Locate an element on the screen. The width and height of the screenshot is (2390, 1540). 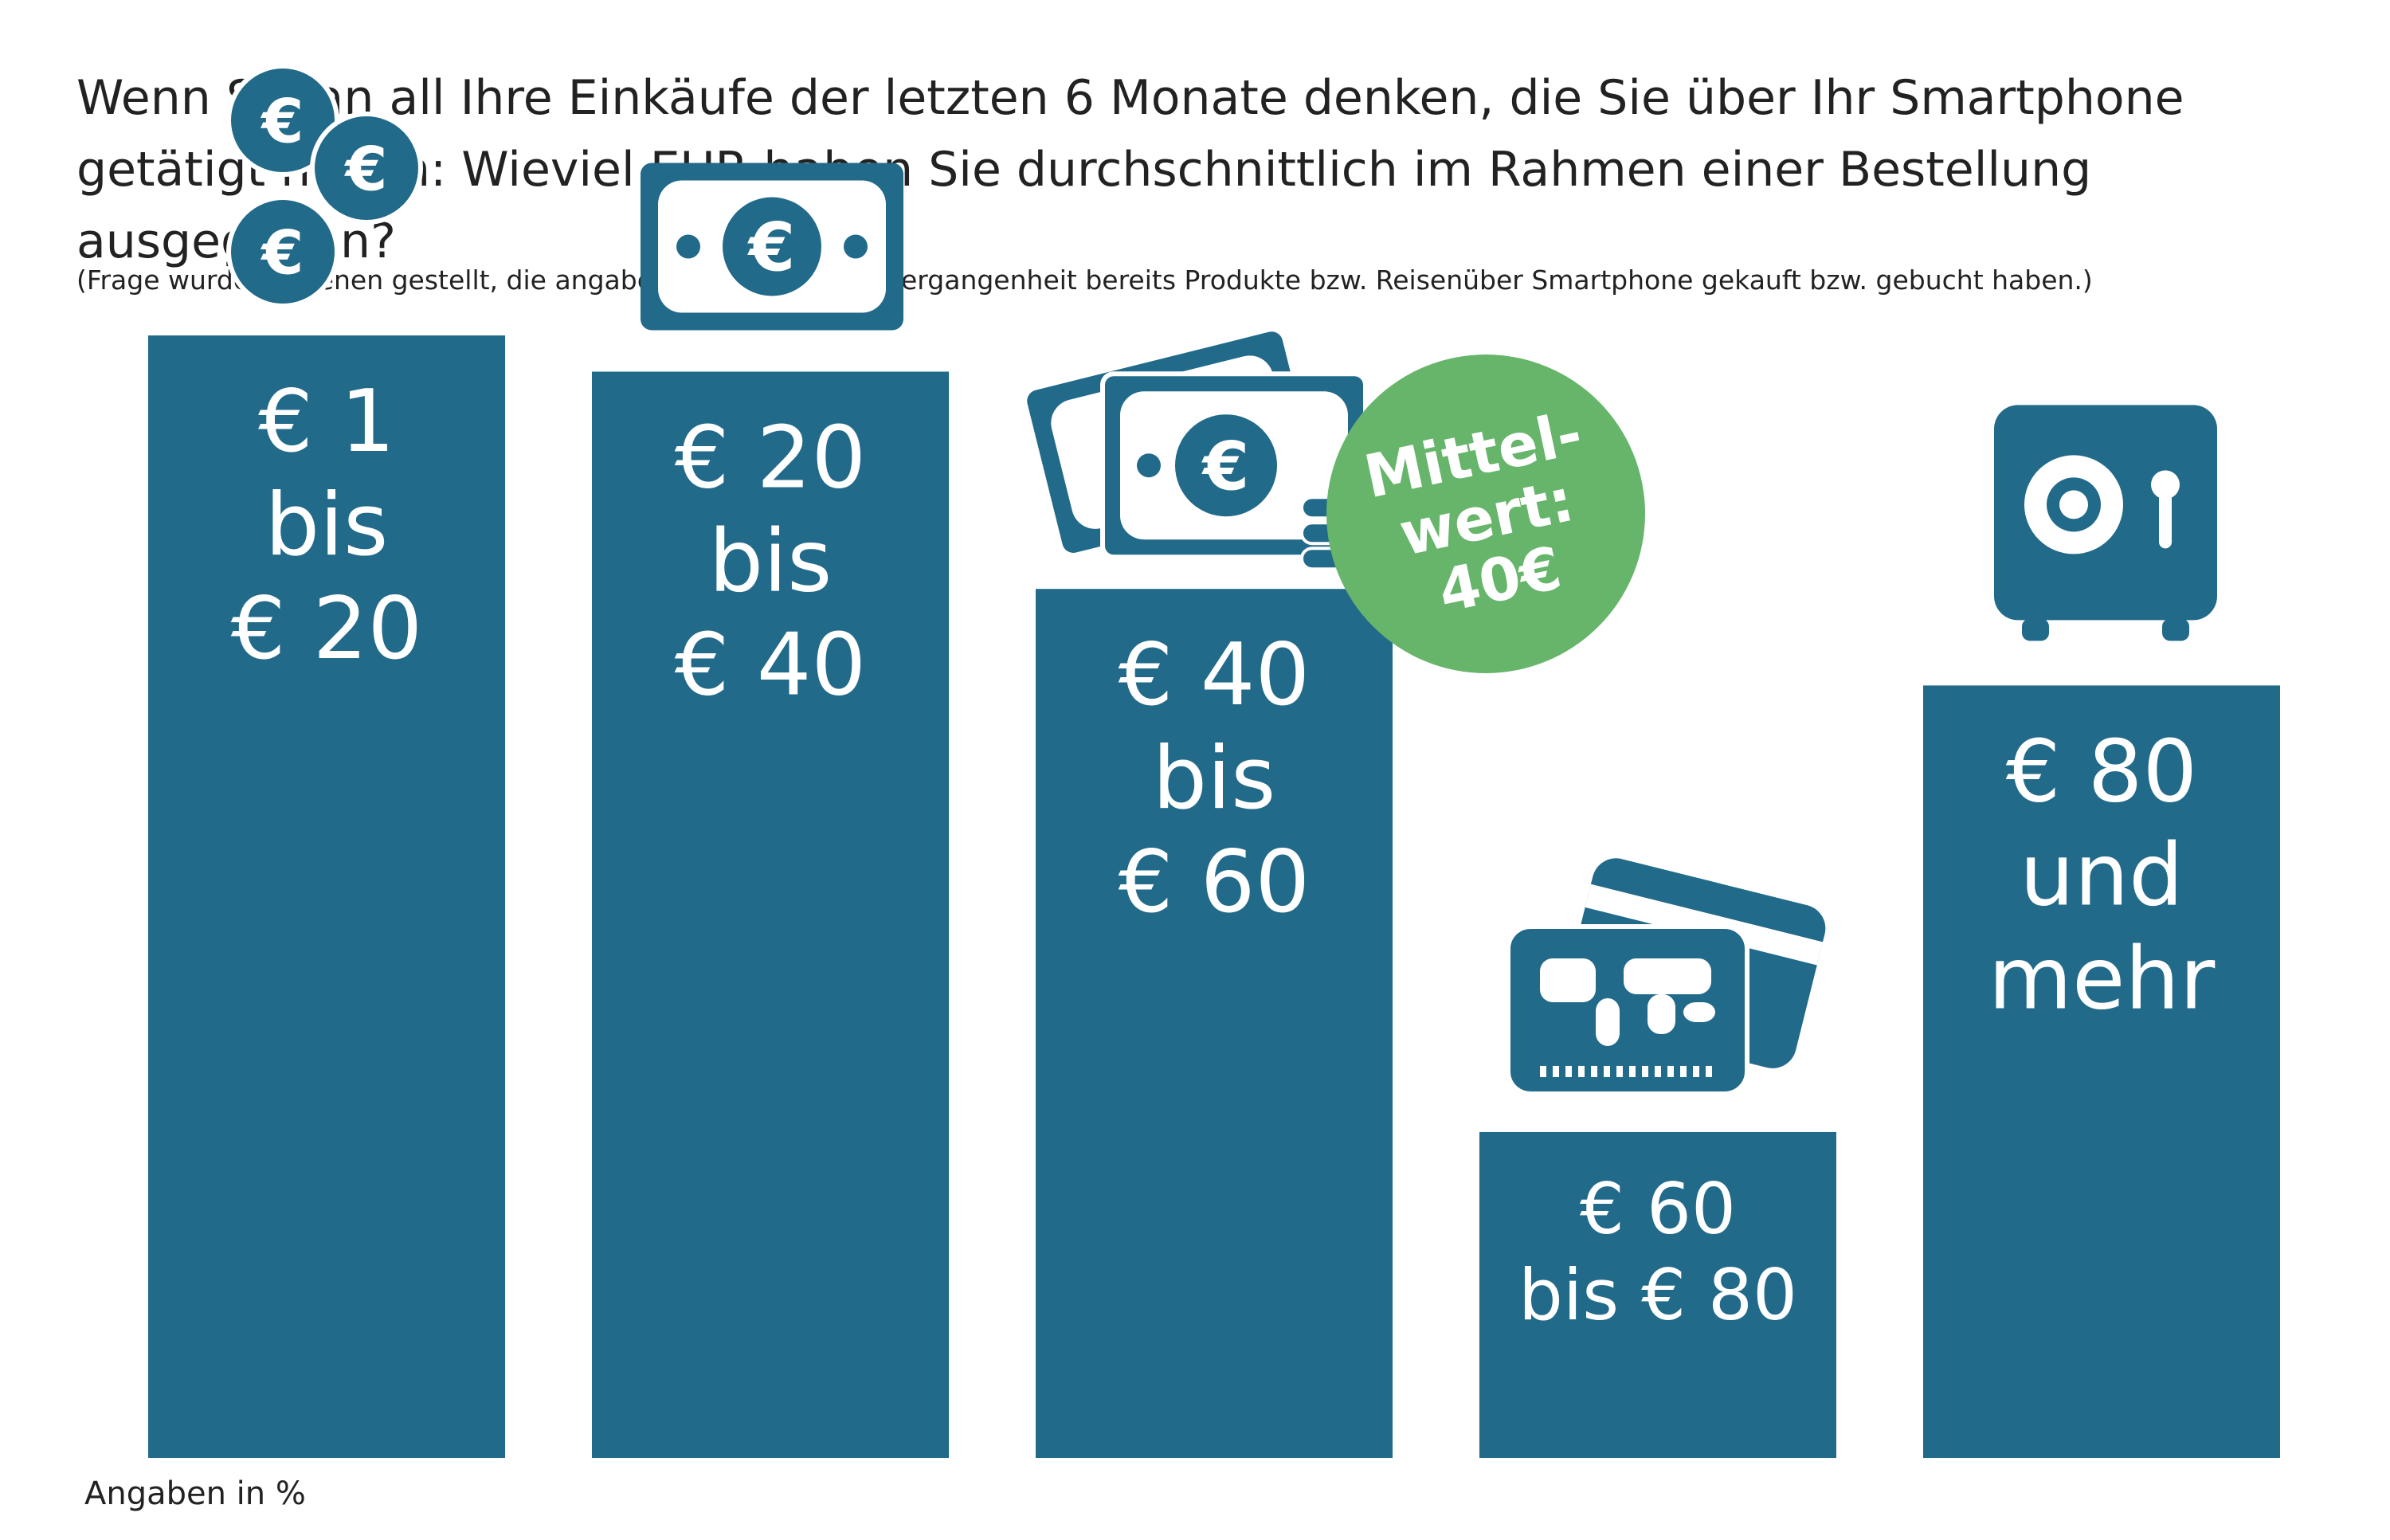
credit-cards-icon is located at coordinates (1666, 977).